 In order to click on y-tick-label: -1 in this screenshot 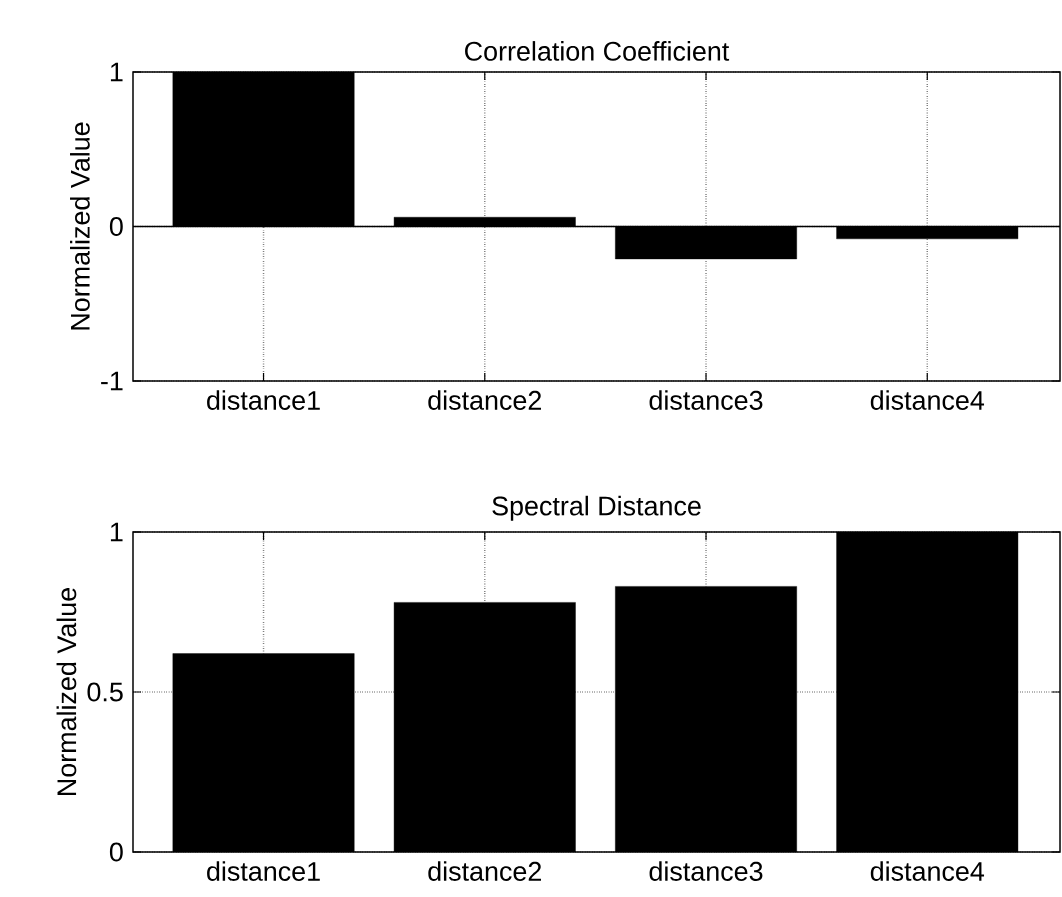, I will do `click(112, 381)`.